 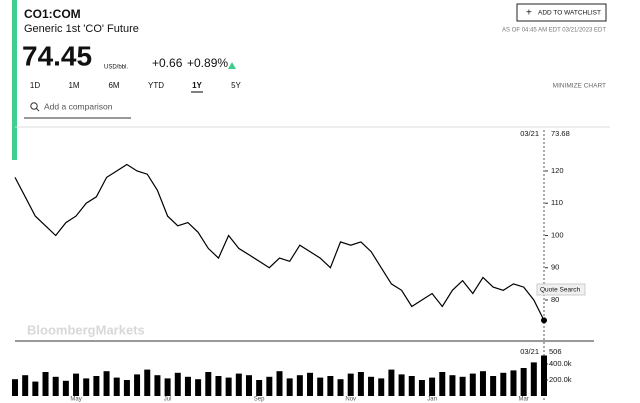 I want to click on x-tick-label: Jul, so click(x=168, y=400).